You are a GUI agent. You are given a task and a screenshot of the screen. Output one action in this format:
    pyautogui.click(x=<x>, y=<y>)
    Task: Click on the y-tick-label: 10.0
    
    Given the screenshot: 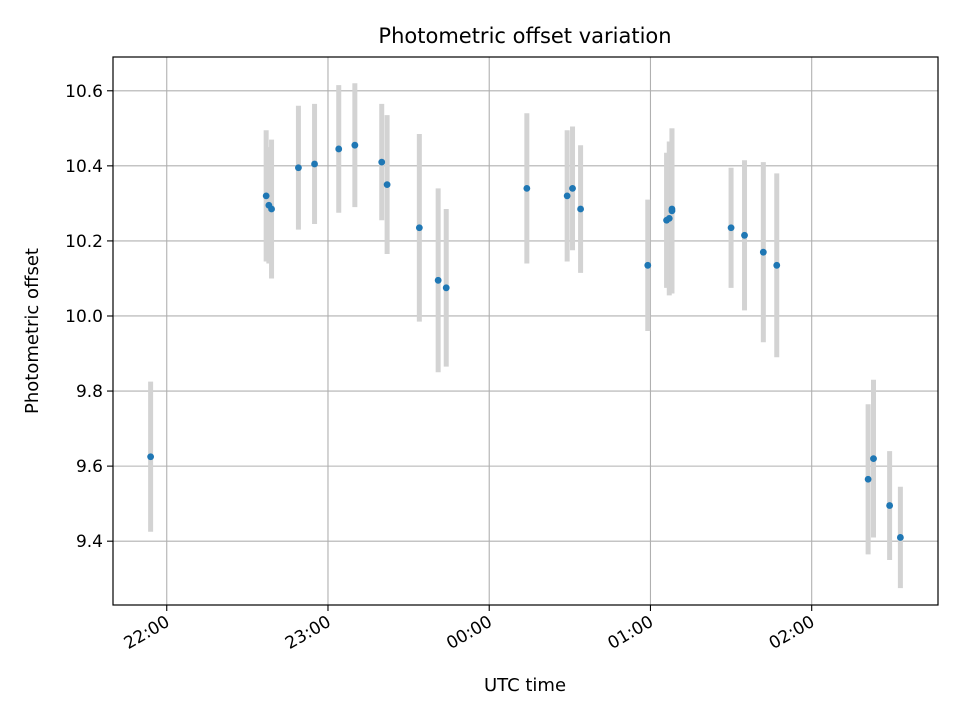 What is the action you would take?
    pyautogui.click(x=84, y=317)
    